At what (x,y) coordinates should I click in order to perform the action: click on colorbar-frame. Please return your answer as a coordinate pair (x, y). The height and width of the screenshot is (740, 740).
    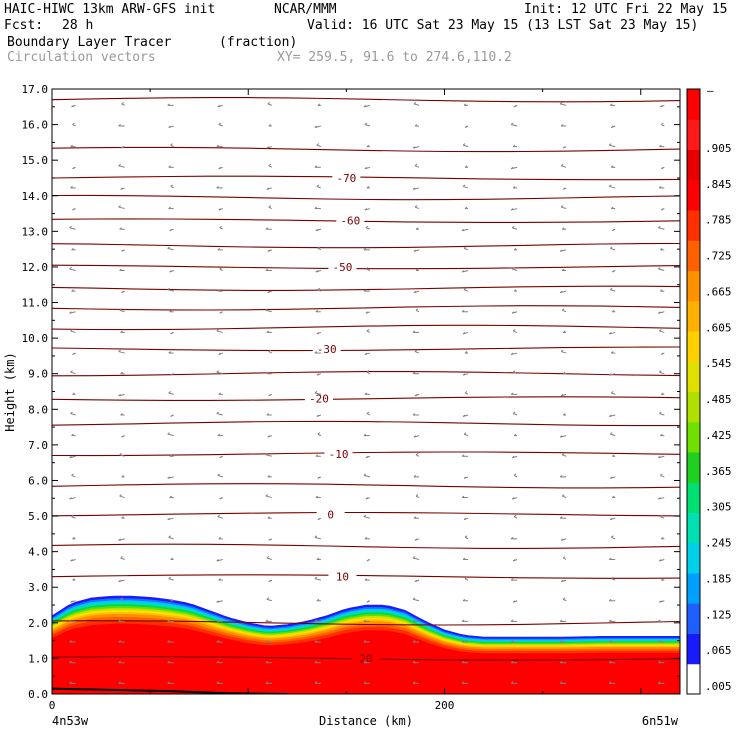
    Looking at the image, I should click on (693, 391).